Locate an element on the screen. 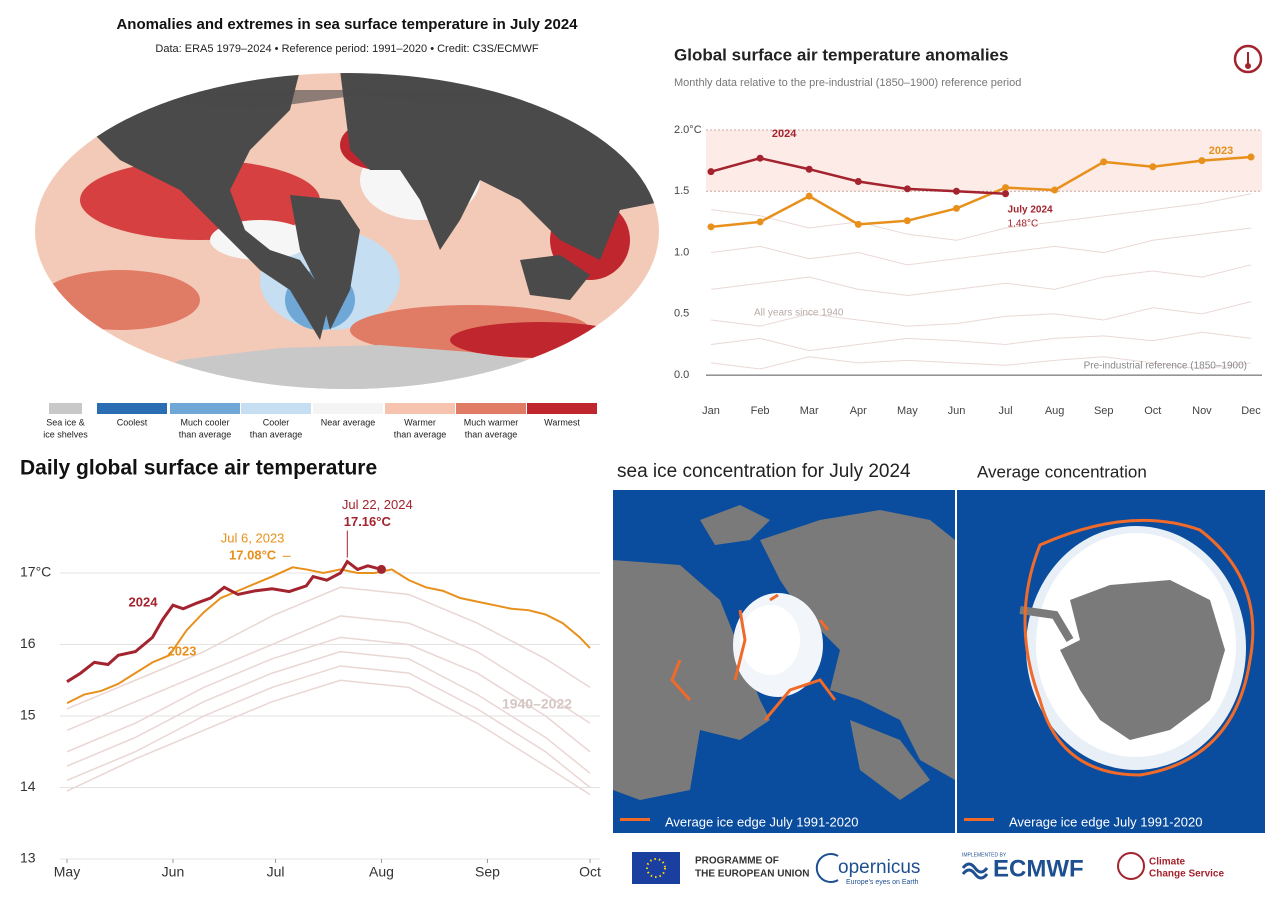 The height and width of the screenshot is (898, 1280). legend-label: Coolest is located at coordinates (132, 422).